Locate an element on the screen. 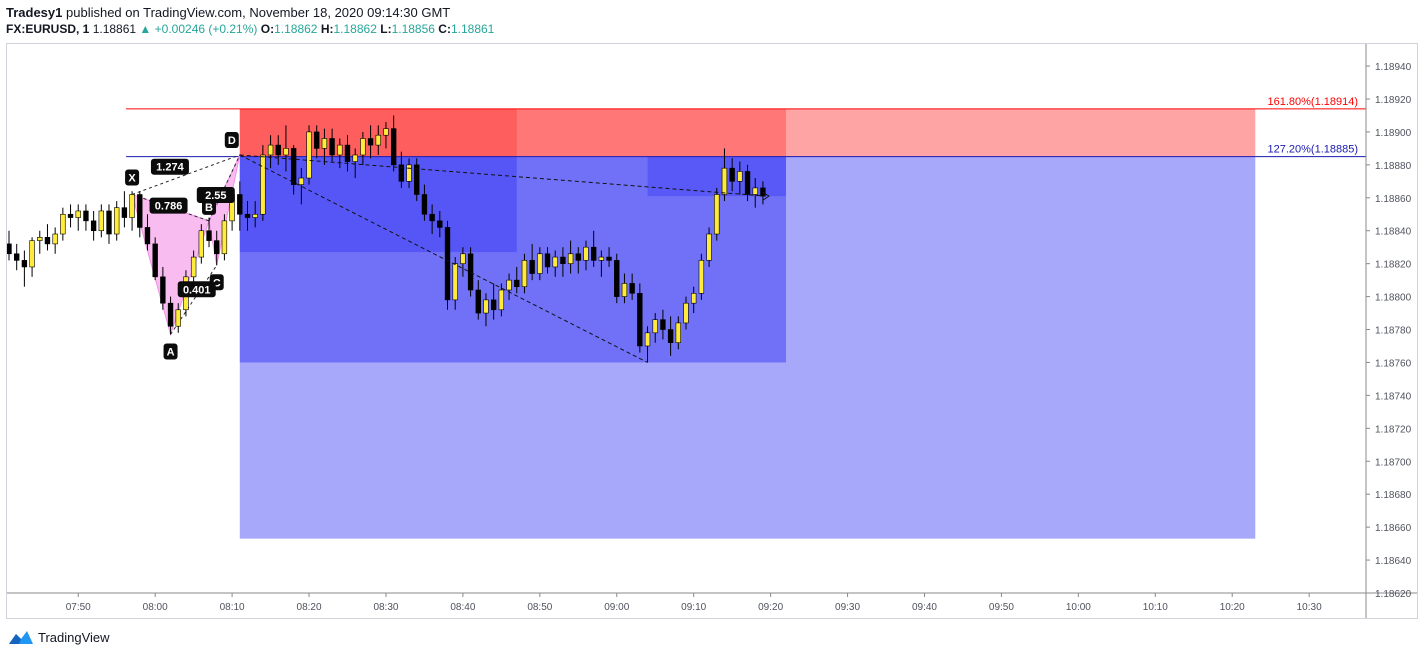  price-tick-label: 1.18860 is located at coordinates (1393, 199).